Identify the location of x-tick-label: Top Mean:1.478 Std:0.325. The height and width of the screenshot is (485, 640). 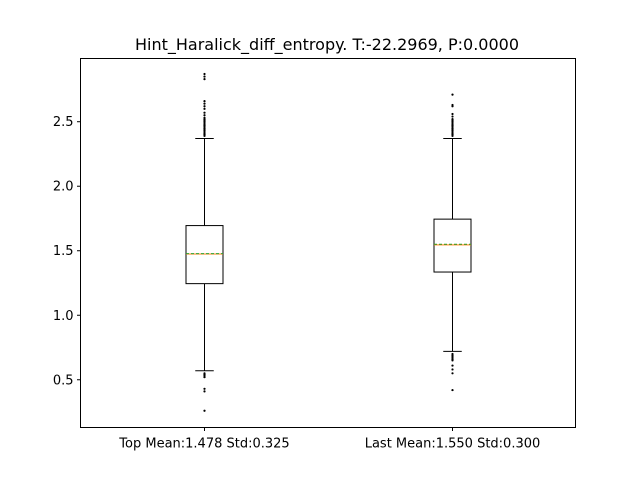
(203, 444).